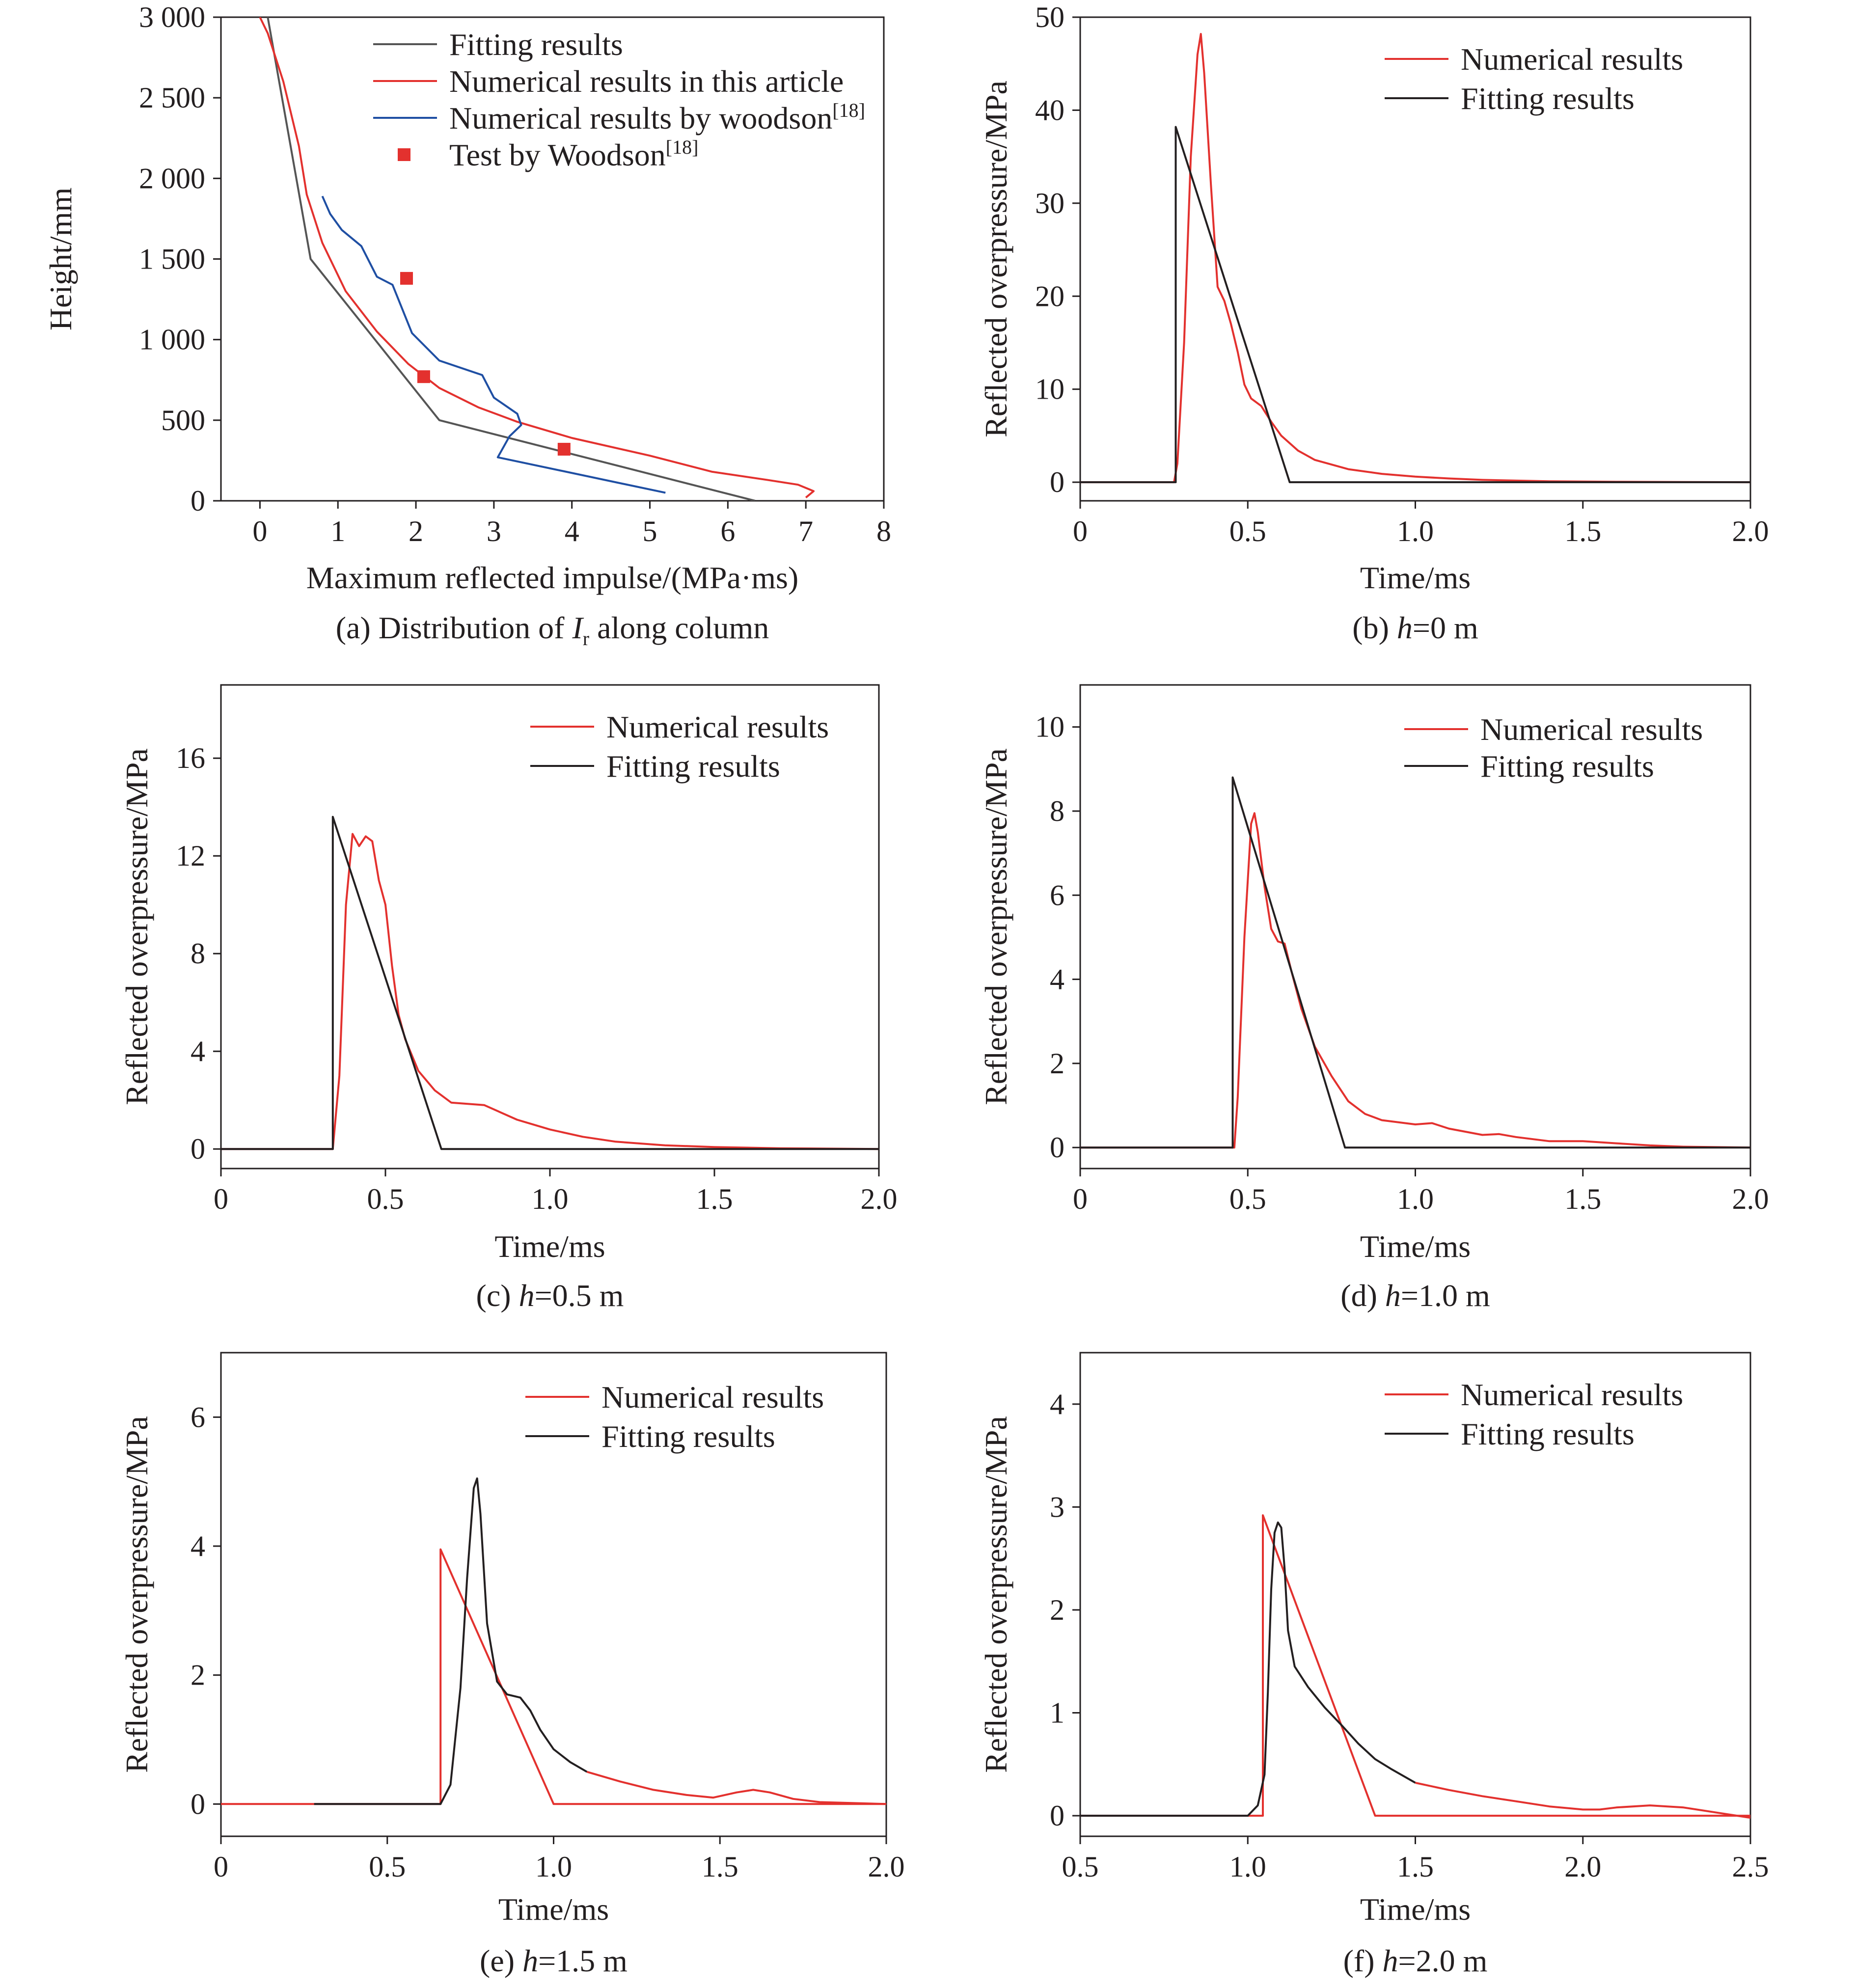 Image resolution: width=1856 pixels, height=1988 pixels. I want to click on panel-caption: (b) h=0 m, so click(1415, 627).